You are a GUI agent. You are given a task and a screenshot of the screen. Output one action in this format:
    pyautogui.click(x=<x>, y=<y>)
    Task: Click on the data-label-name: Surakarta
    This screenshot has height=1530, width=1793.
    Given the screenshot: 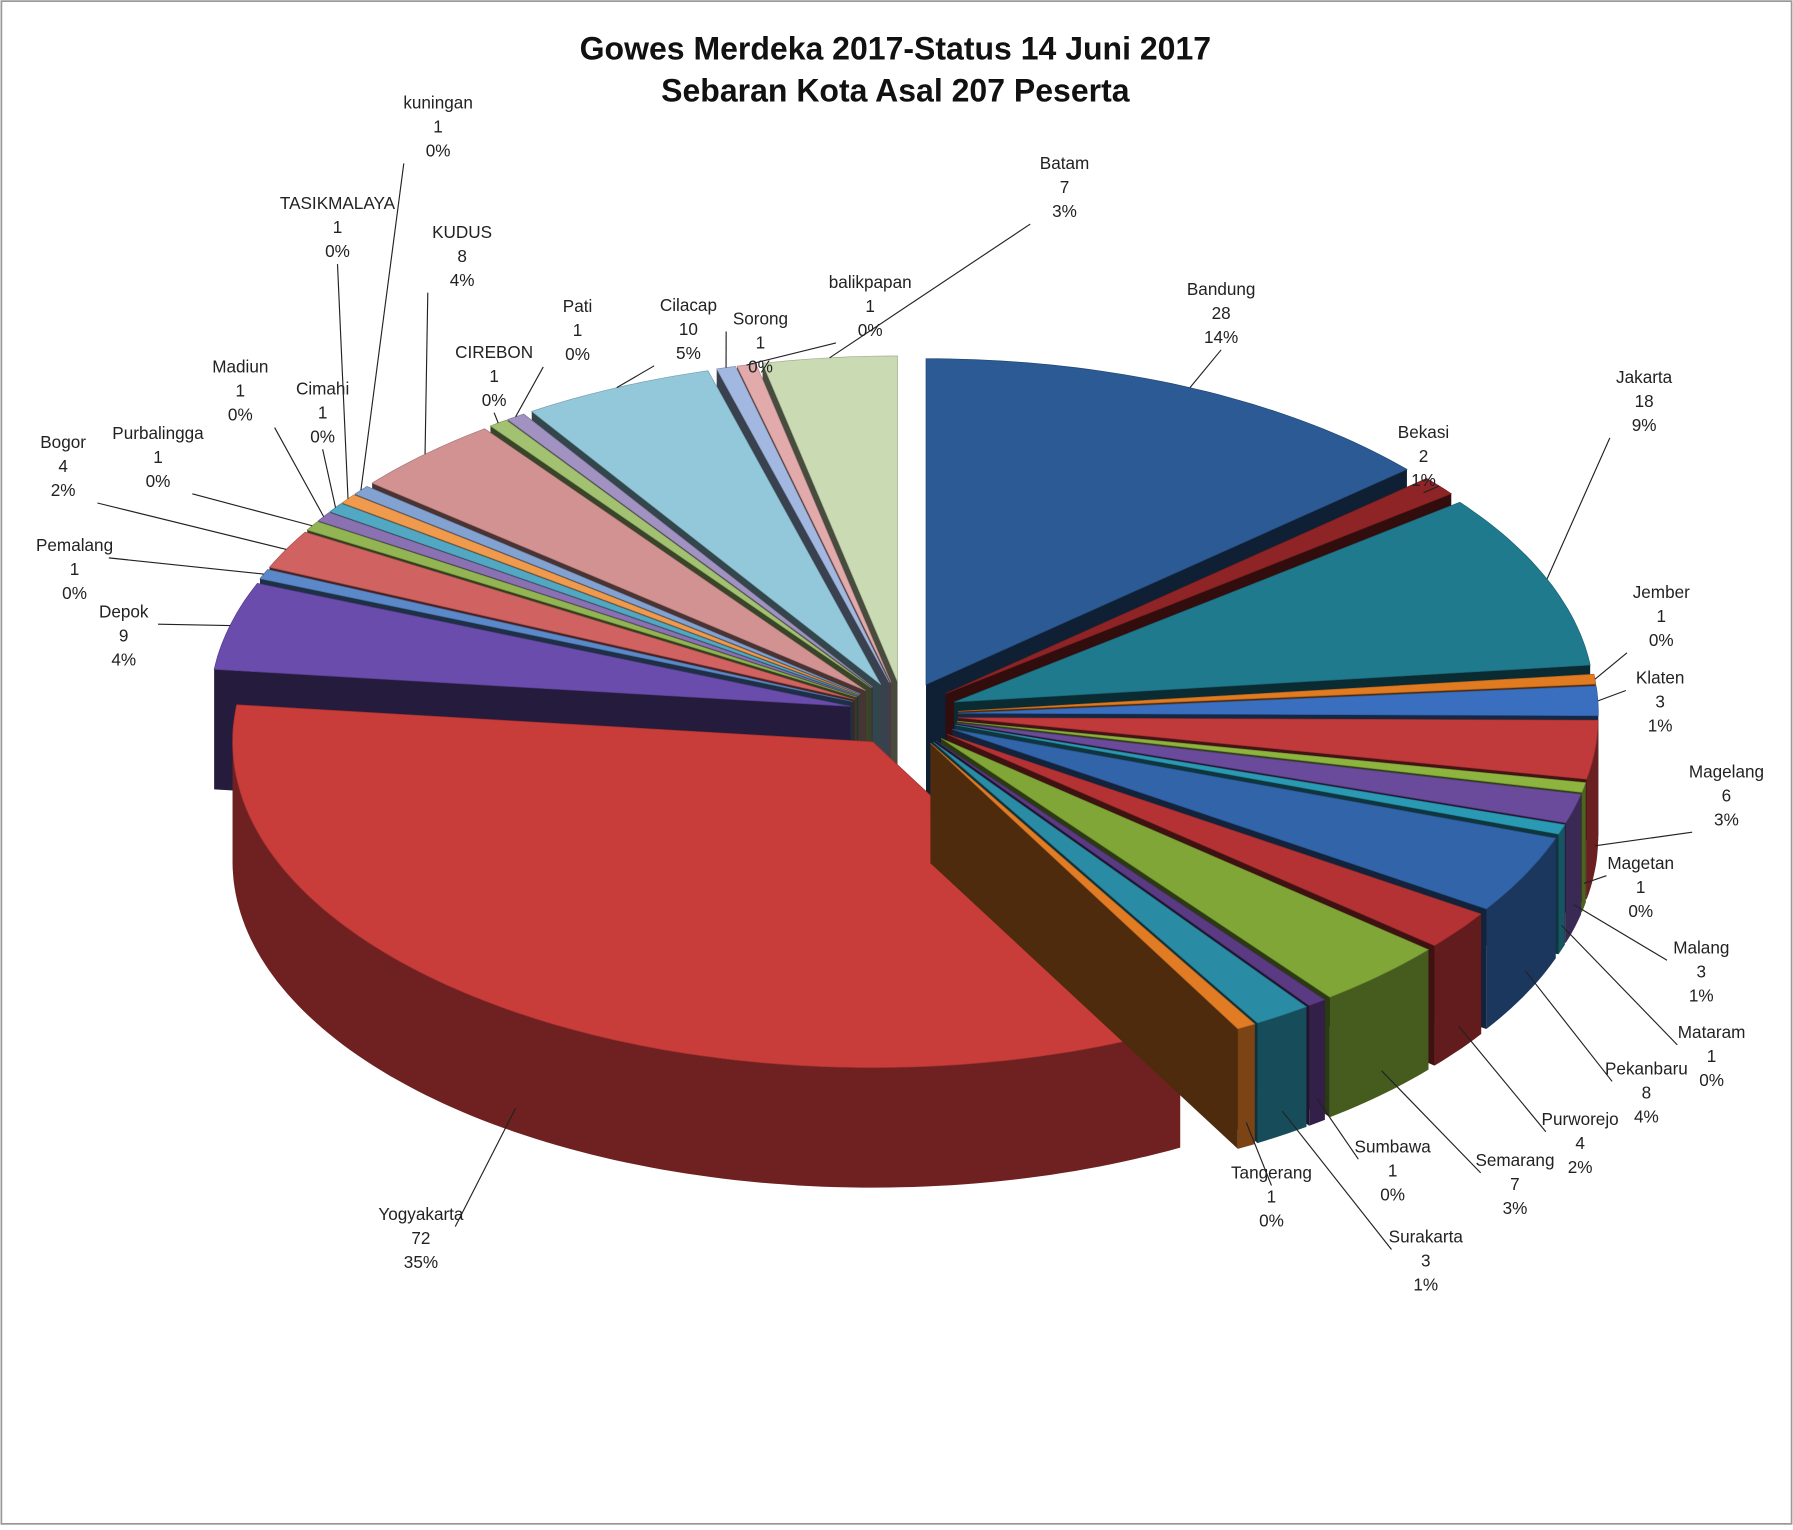 What is the action you would take?
    pyautogui.click(x=1426, y=1237)
    